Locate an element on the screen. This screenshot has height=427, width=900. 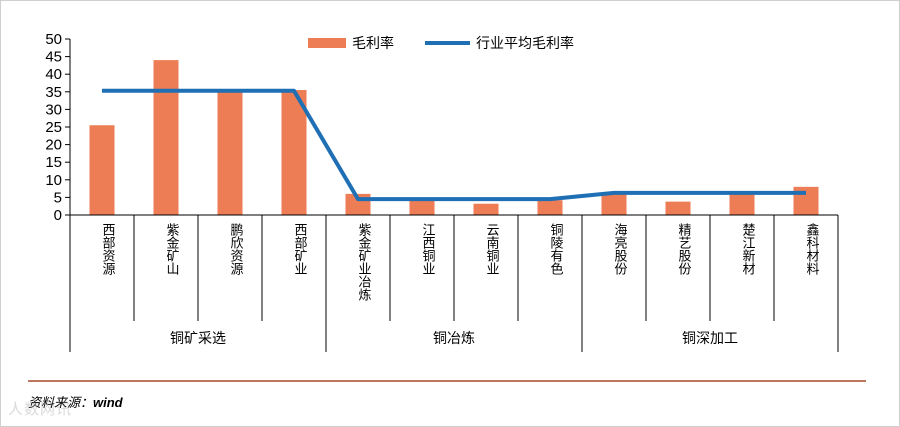
watermark: 人数网讯 is located at coordinates (40, 409).